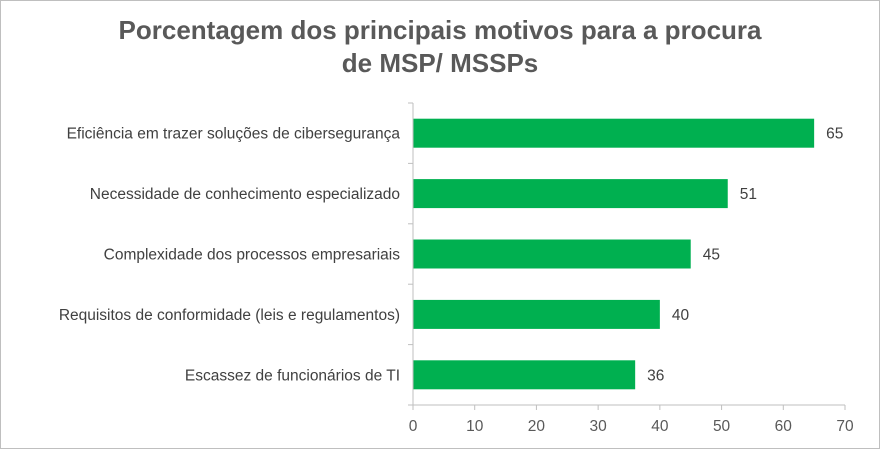  I want to click on data-label: 36, so click(655, 375).